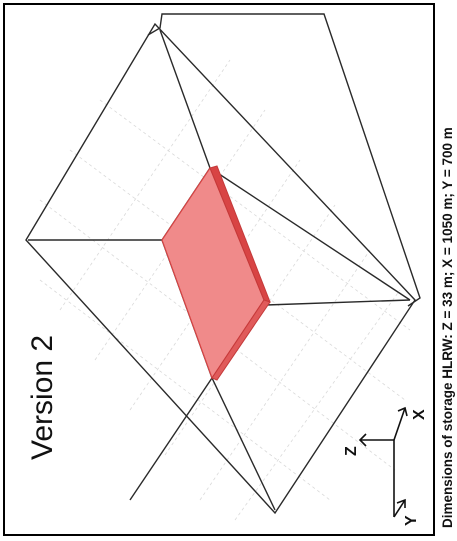 Image resolution: width=457 pixels, height=541 pixels. I want to click on version-label: Version 2, so click(42, 397).